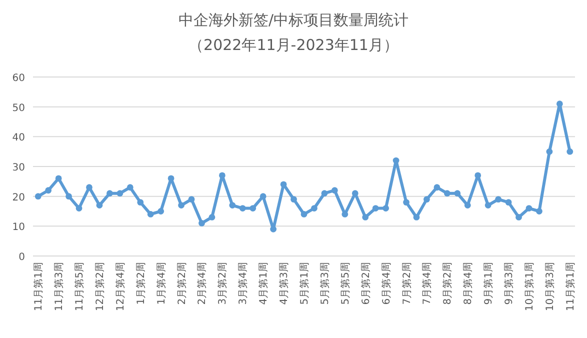 Image resolution: width=587 pixels, height=338 pixels. I want to click on x-tick-label: 5月第3周, so click(324, 283).